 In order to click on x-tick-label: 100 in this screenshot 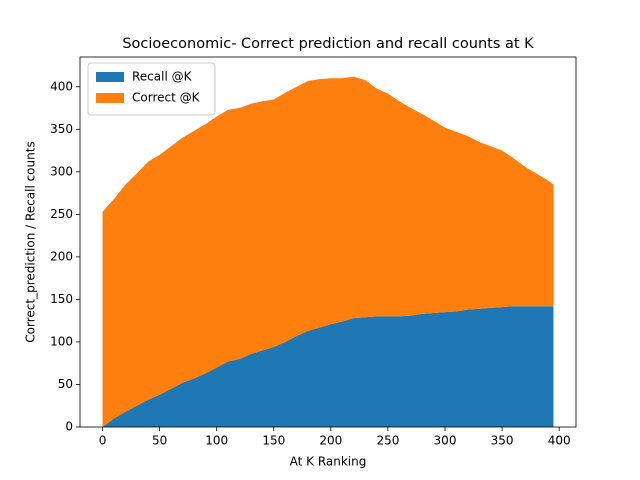, I will do `click(216, 441)`.